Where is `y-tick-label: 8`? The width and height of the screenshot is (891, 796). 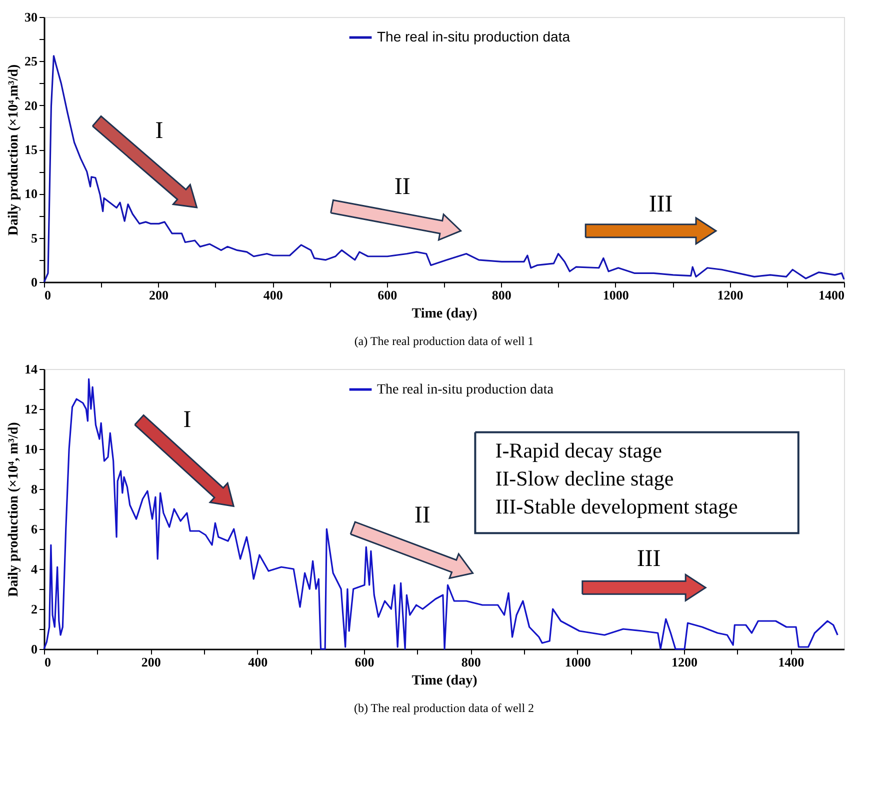
y-tick-label: 8 is located at coordinates (34, 489).